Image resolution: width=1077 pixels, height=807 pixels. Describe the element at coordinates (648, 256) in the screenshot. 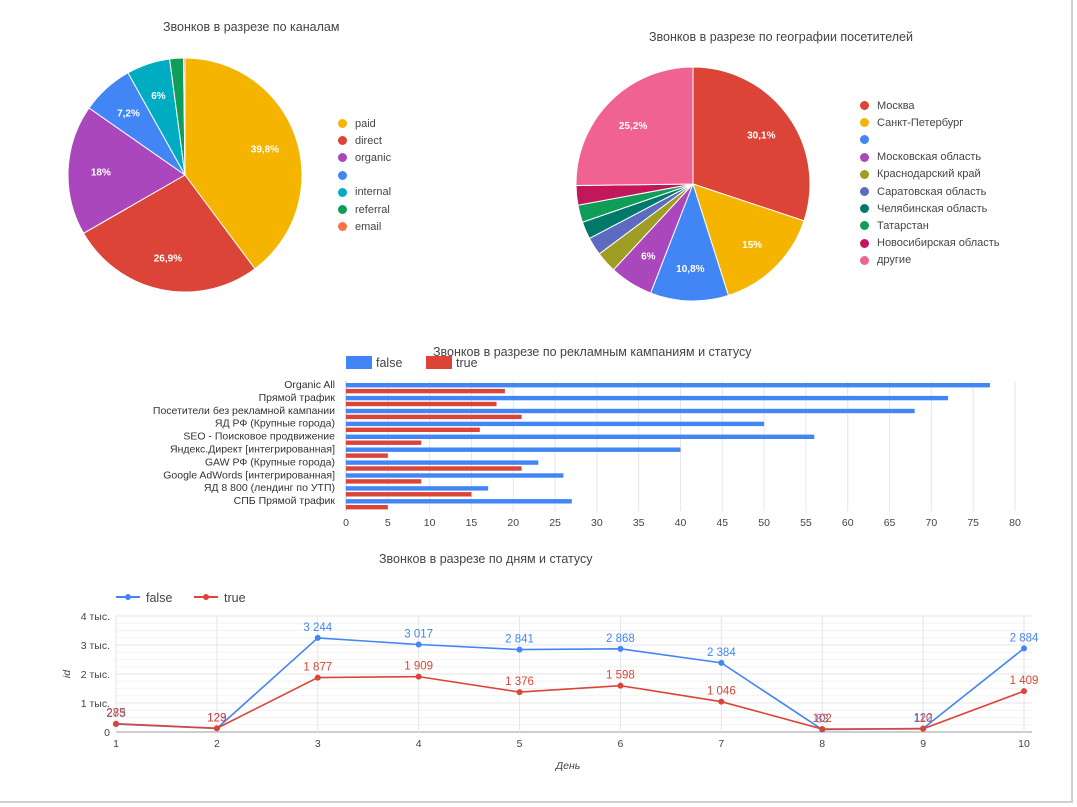

I see `geo-slice-label-3: 6%` at that location.